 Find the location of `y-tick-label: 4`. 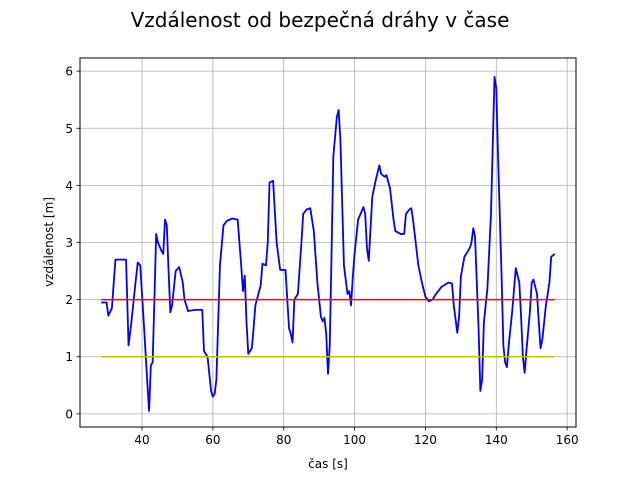

y-tick-label: 4 is located at coordinates (69, 186).